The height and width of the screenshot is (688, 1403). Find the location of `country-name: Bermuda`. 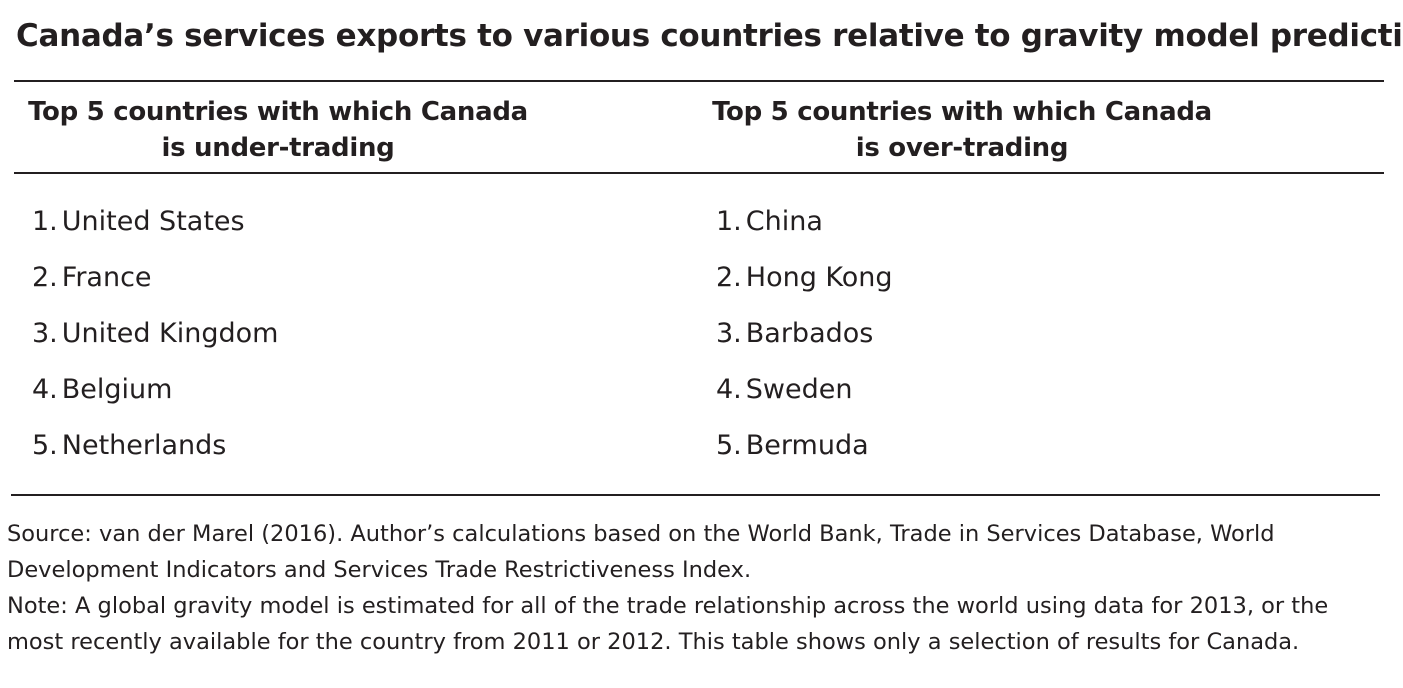

country-name: Bermuda is located at coordinates (807, 445).